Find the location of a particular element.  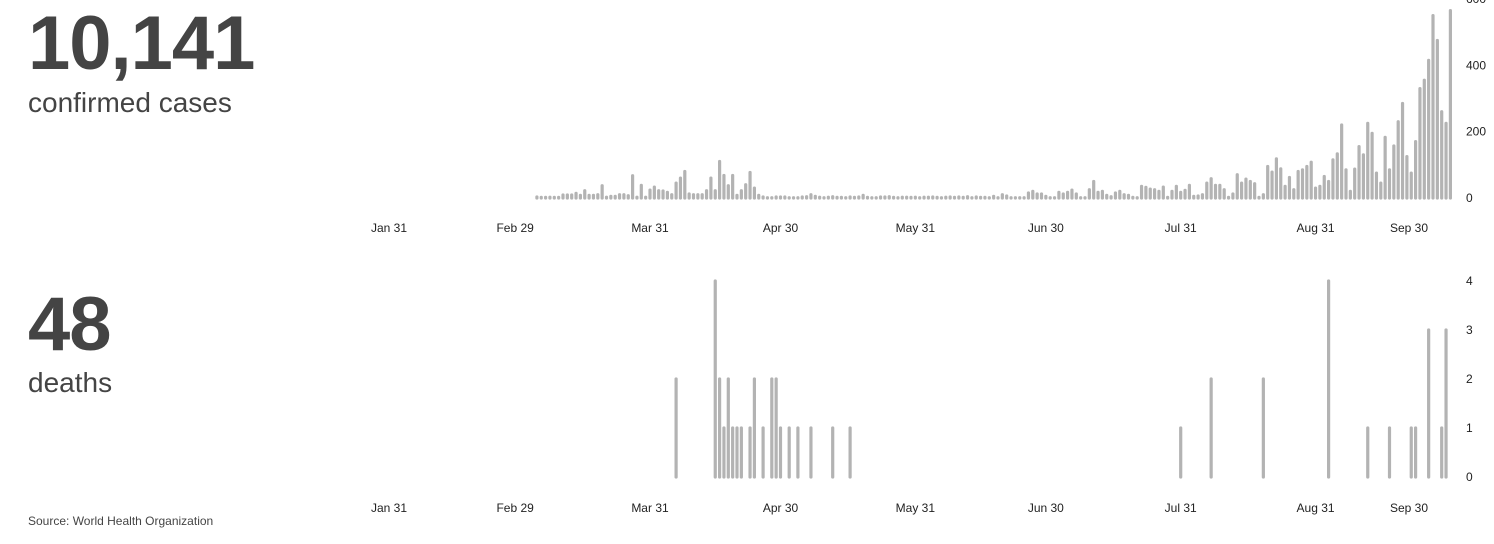

y-tick-label: 600 is located at coordinates (1476, 3).